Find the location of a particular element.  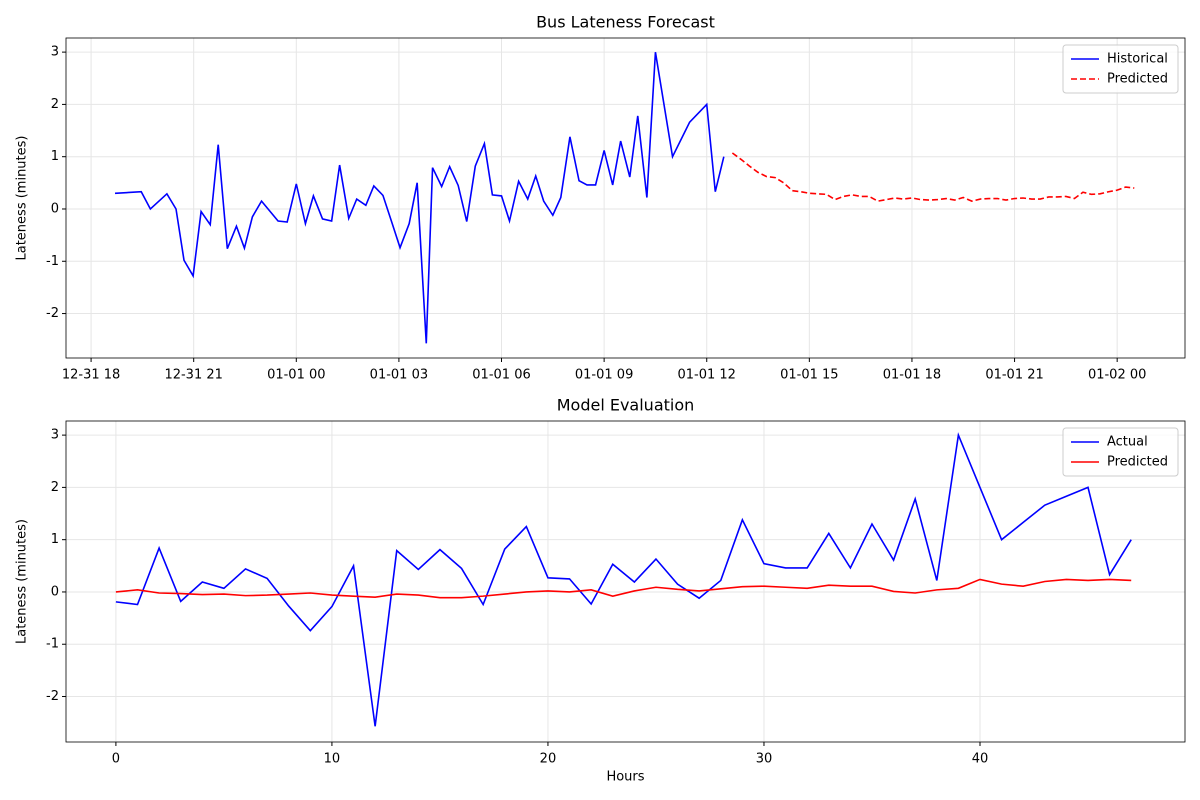

x-tick-label: 01-01 21 is located at coordinates (1014, 375).